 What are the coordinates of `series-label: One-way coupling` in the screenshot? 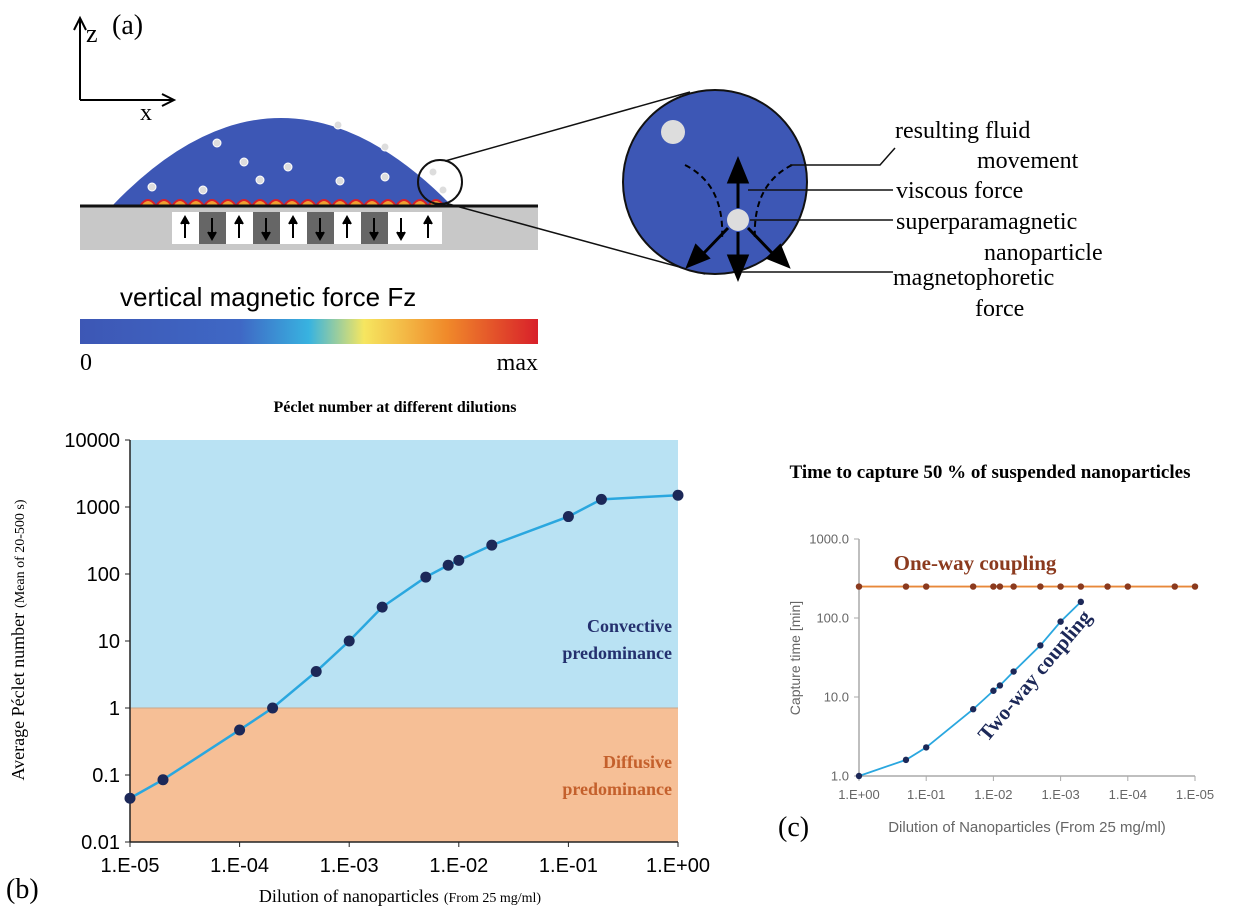 It's located at (975, 563).